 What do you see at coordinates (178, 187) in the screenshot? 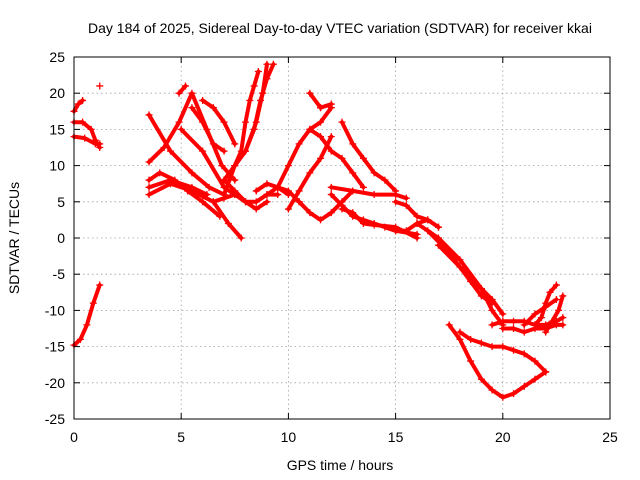
I see `series-sat-k` at bounding box center [178, 187].